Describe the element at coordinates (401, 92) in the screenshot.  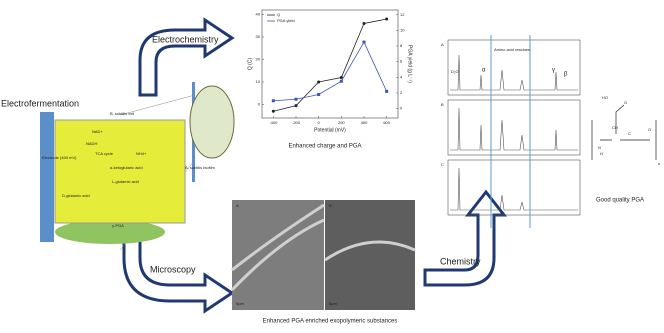
I see `y2-tick-label: 2` at that location.